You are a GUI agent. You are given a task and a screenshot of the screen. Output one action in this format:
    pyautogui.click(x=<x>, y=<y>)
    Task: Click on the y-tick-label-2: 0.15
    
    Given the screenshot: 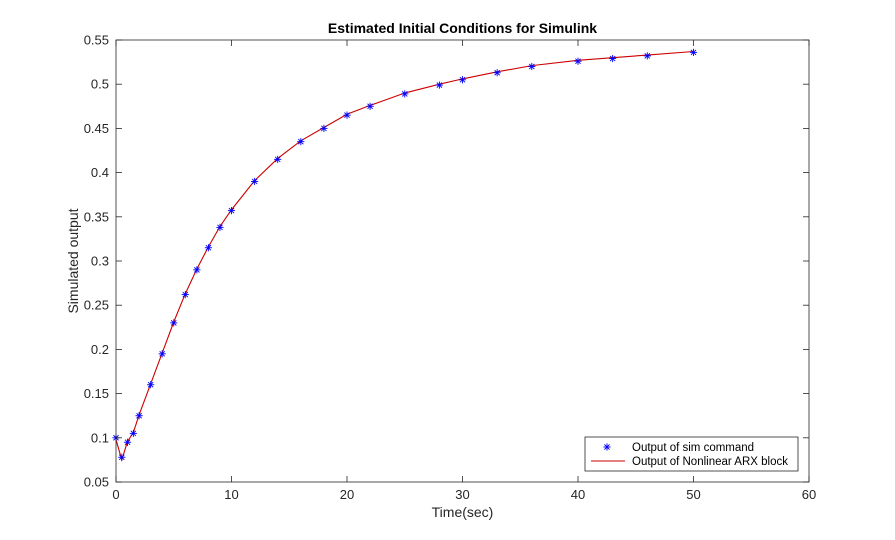 What is the action you would take?
    pyautogui.click(x=96, y=393)
    